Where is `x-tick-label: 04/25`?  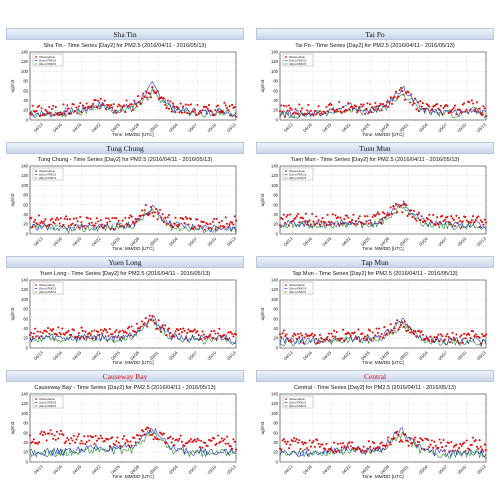 x-tick-label: 04/25 is located at coordinates (115, 127).